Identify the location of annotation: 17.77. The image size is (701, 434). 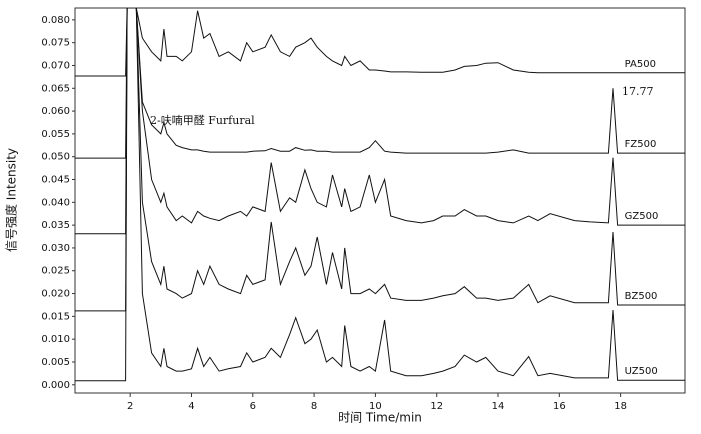
(638, 91).